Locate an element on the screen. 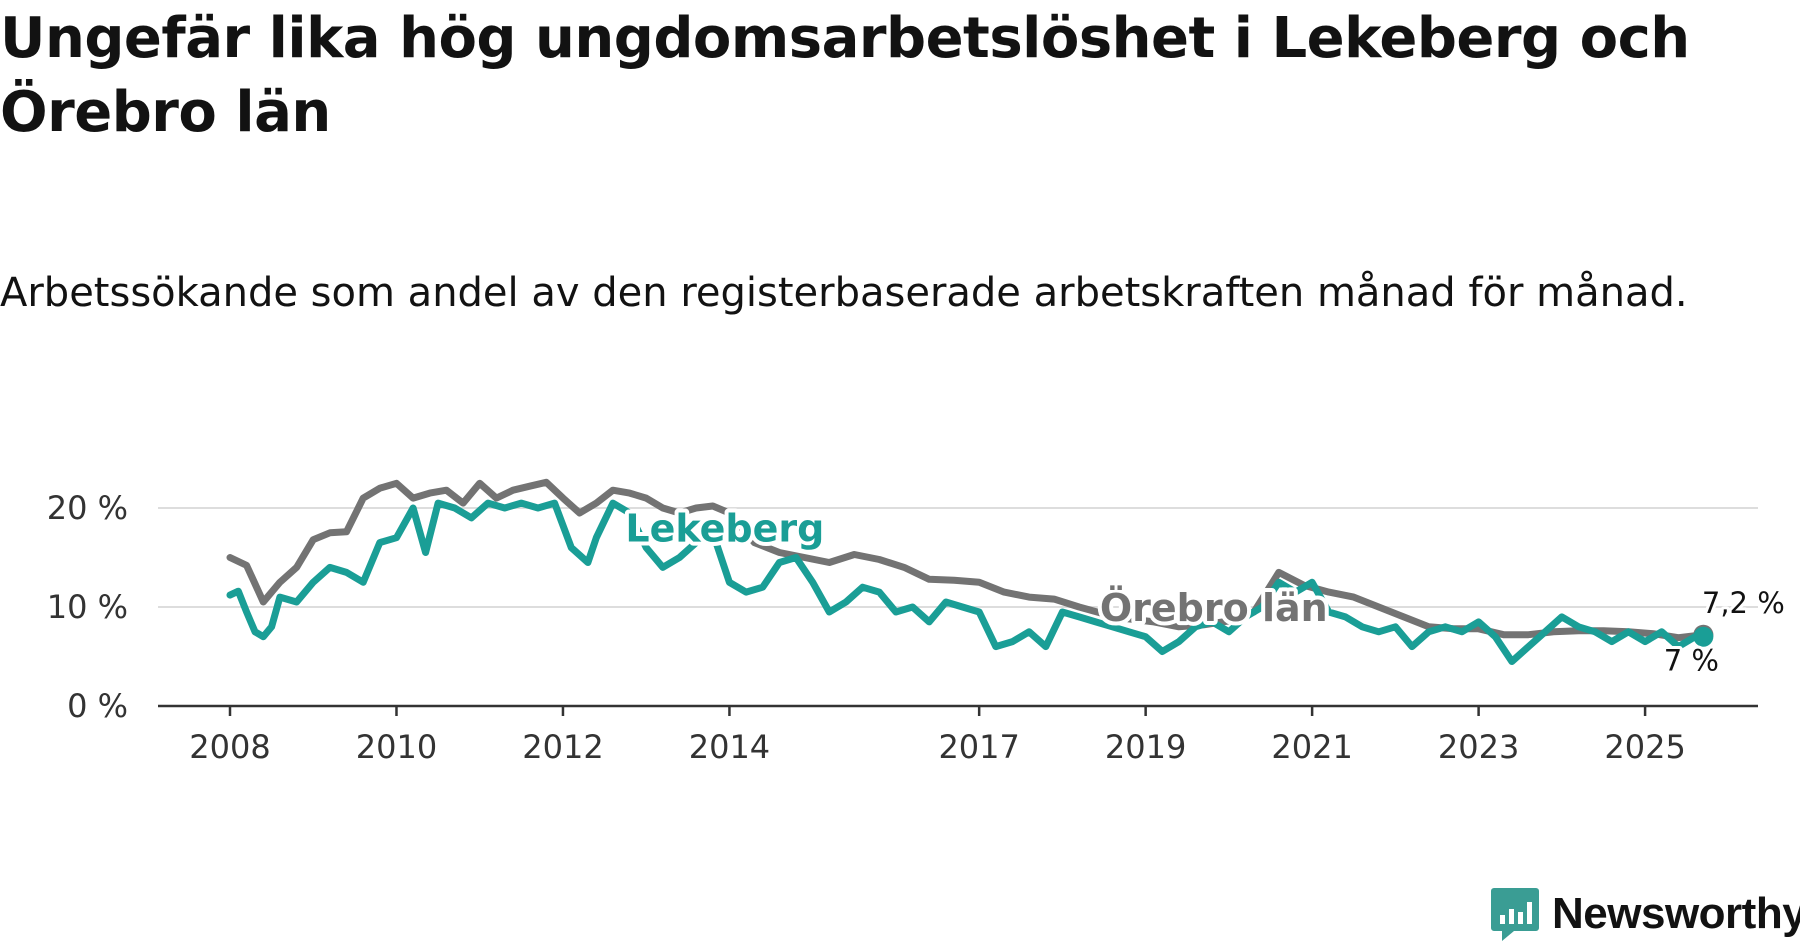 The width and height of the screenshot is (1800, 948). x-tick-label: 2014 is located at coordinates (729, 747).